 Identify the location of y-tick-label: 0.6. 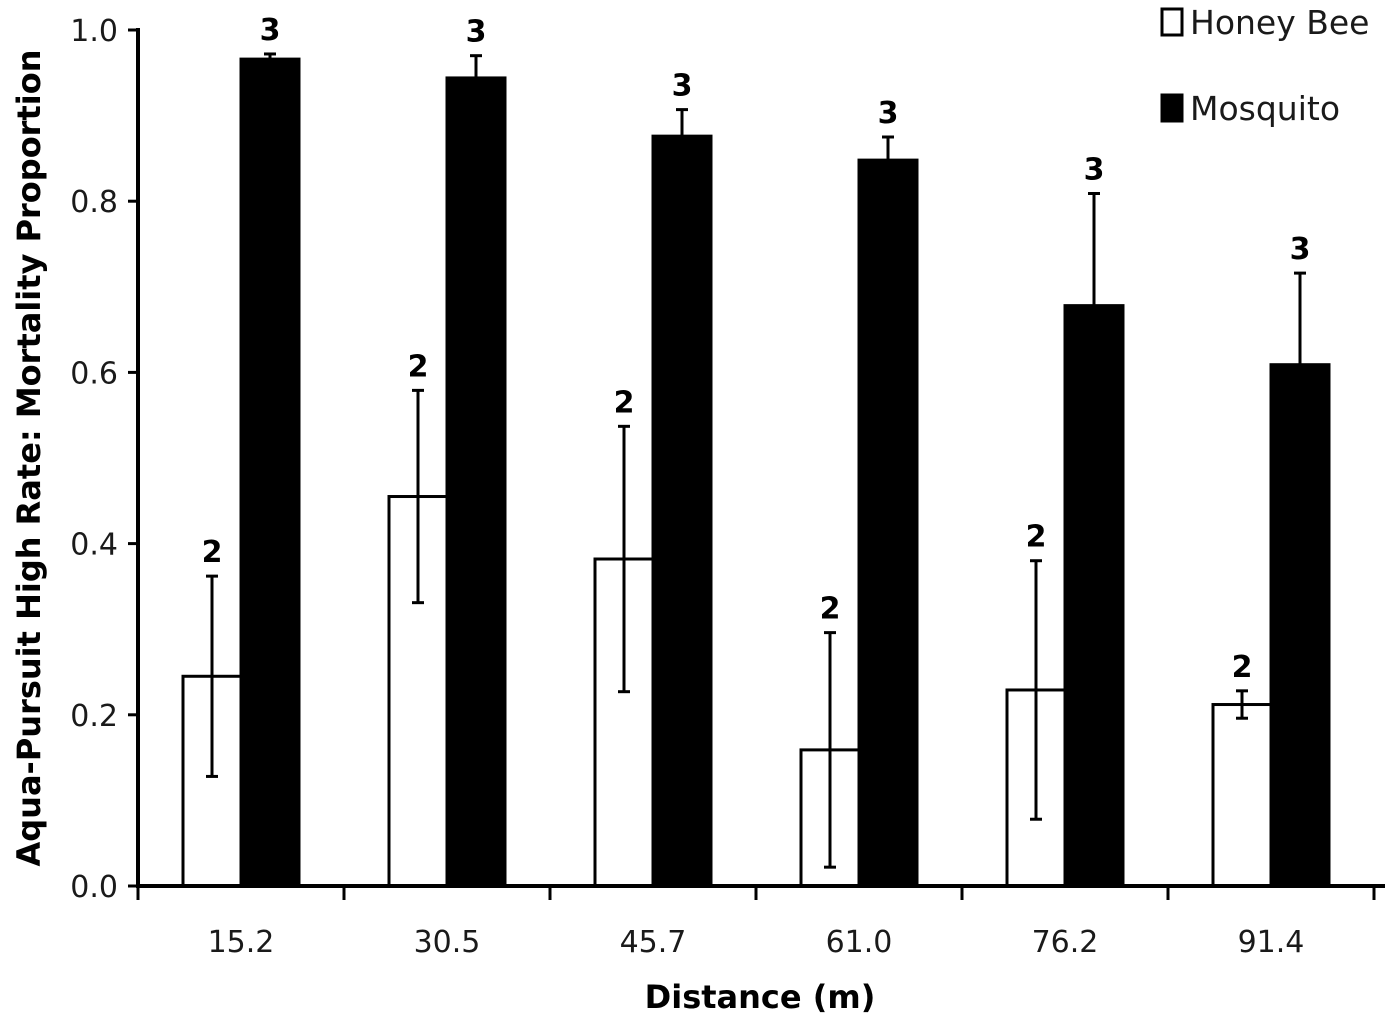
(94, 373).